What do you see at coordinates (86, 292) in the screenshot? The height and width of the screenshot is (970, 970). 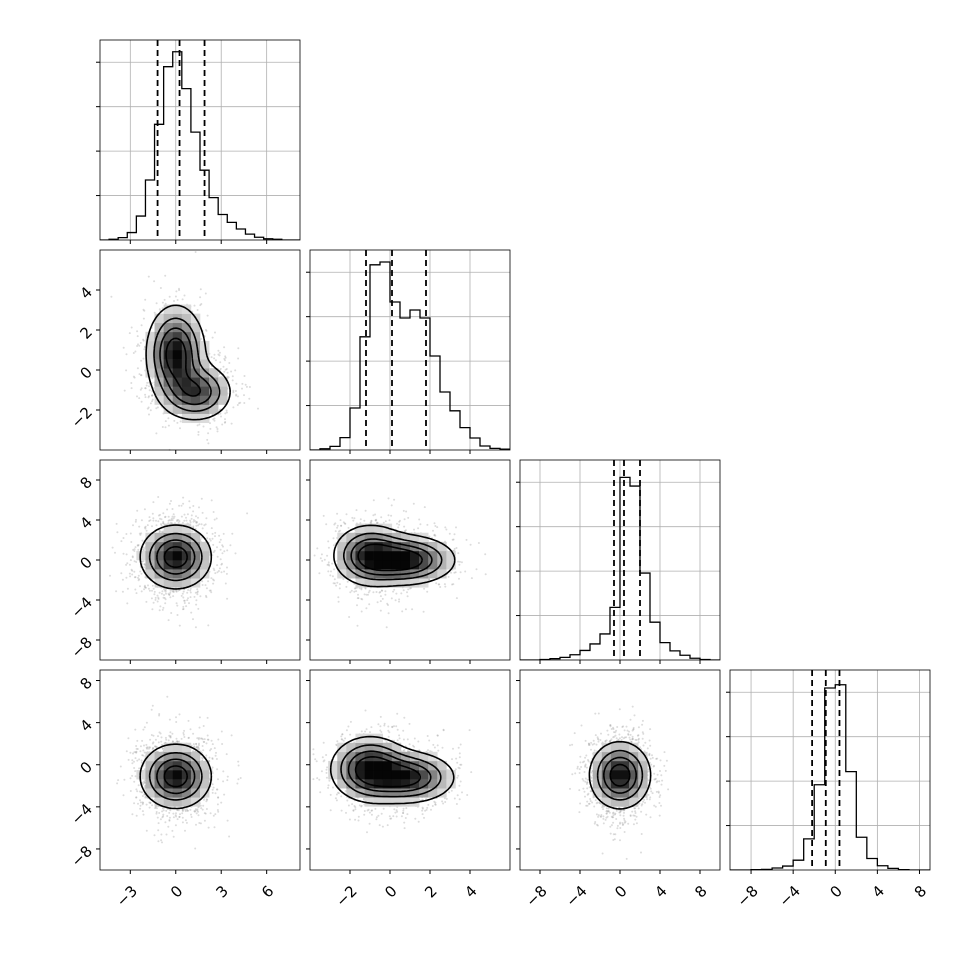 I see `y-tick-label-1-3: 4` at bounding box center [86, 292].